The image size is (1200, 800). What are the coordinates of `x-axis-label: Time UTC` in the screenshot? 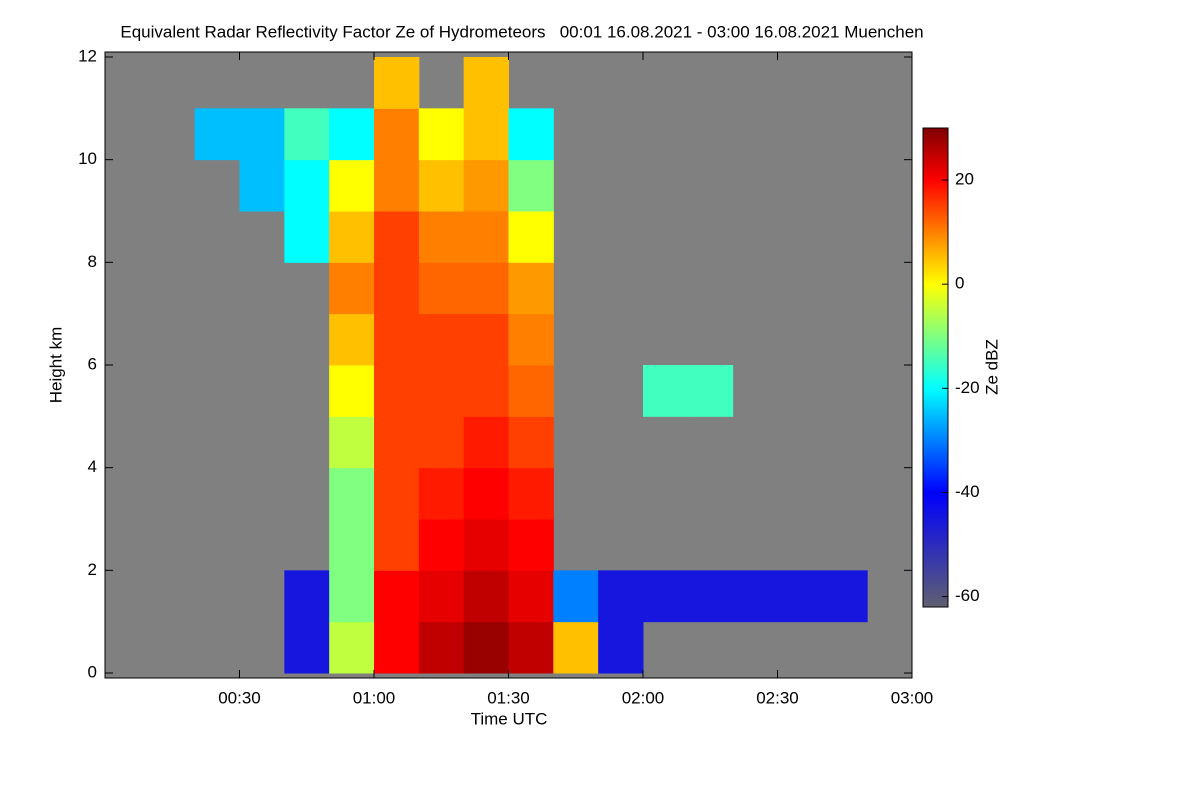 It's located at (509, 718).